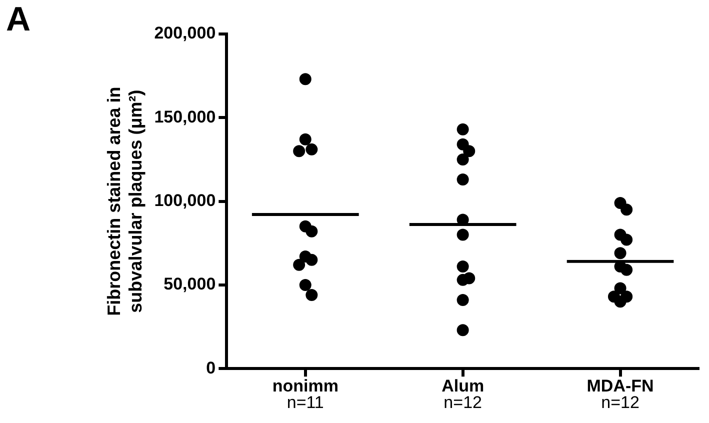  Describe the element at coordinates (305, 386) in the screenshot. I see `x-tick-label: nonimm` at that location.